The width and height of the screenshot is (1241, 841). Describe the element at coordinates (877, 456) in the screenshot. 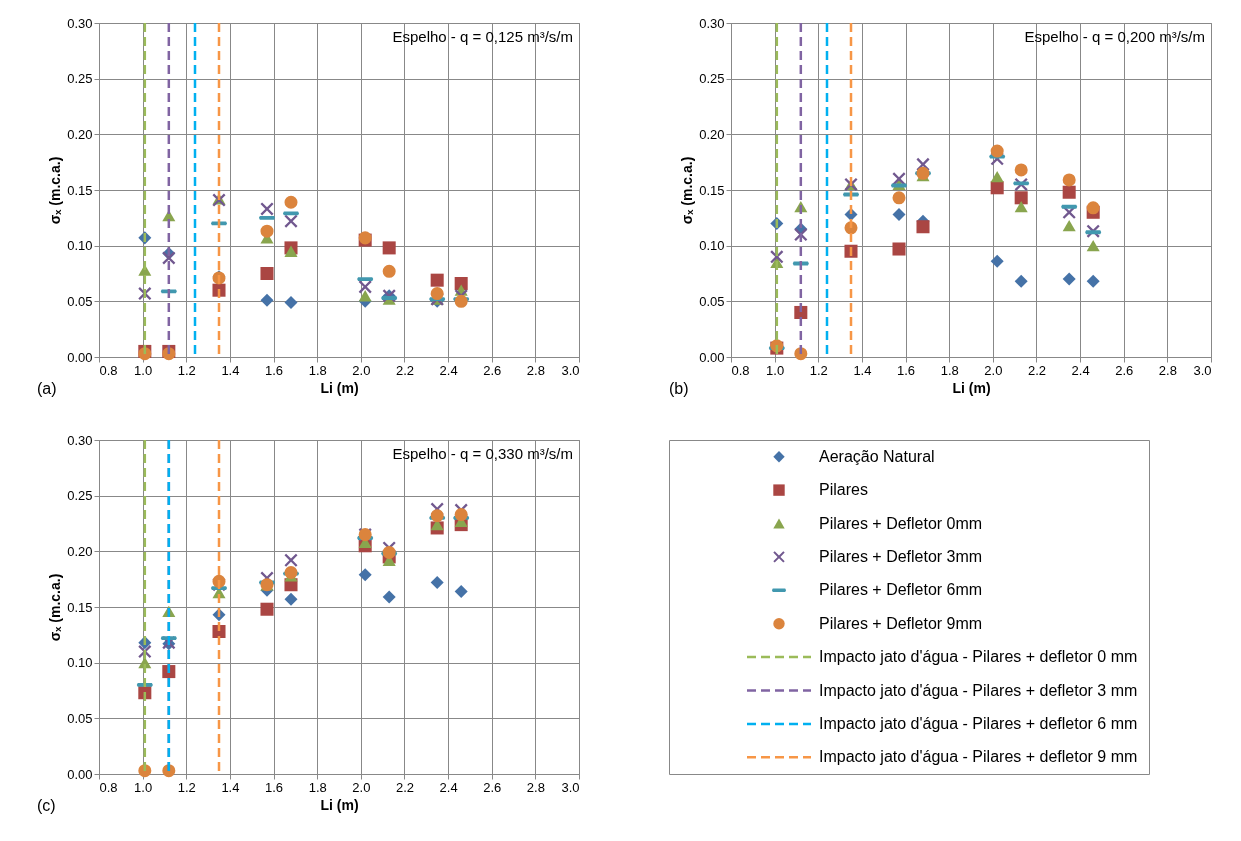

I see `legend-label: Aeração Natural` at that location.